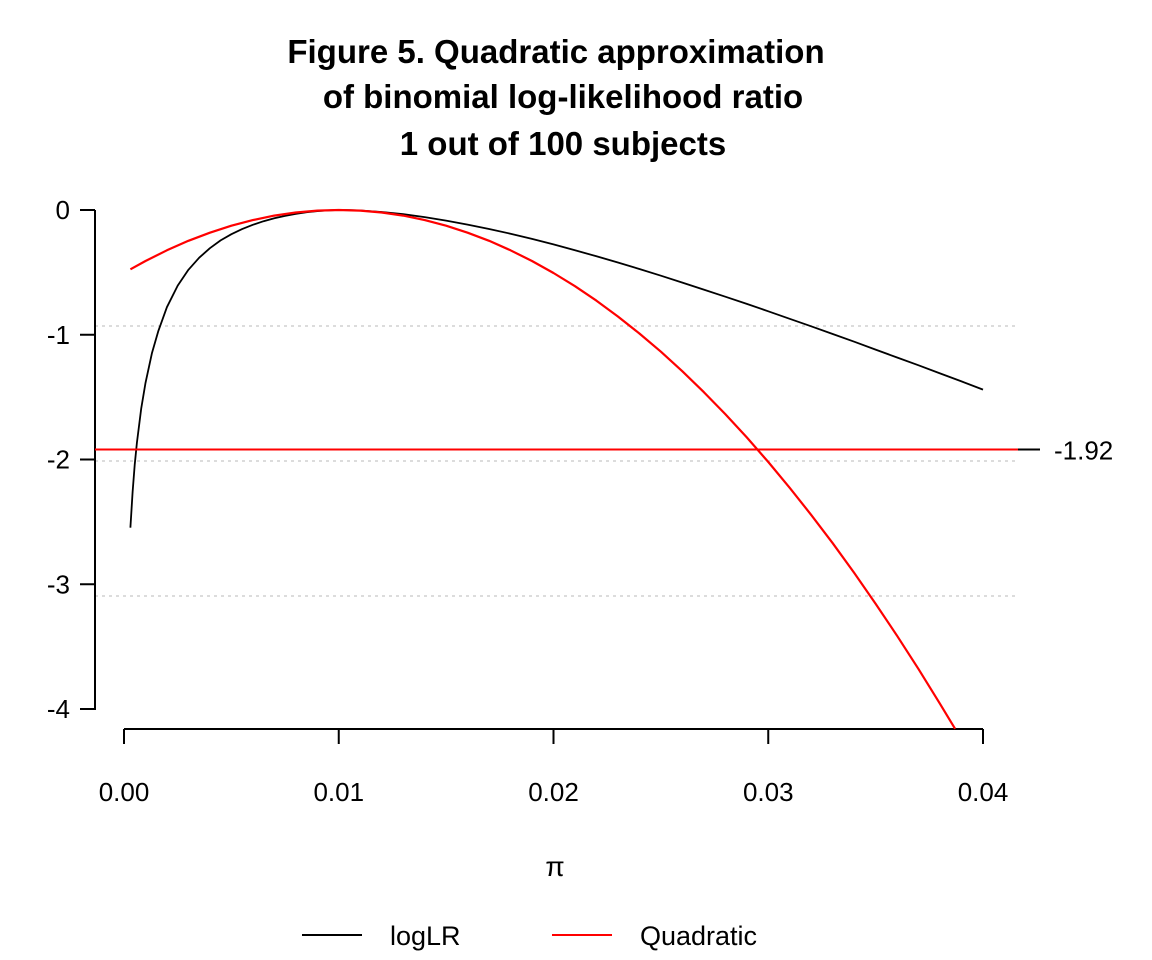  Describe the element at coordinates (529, 936) in the screenshot. I see `legend: logLR Quadratic` at that location.